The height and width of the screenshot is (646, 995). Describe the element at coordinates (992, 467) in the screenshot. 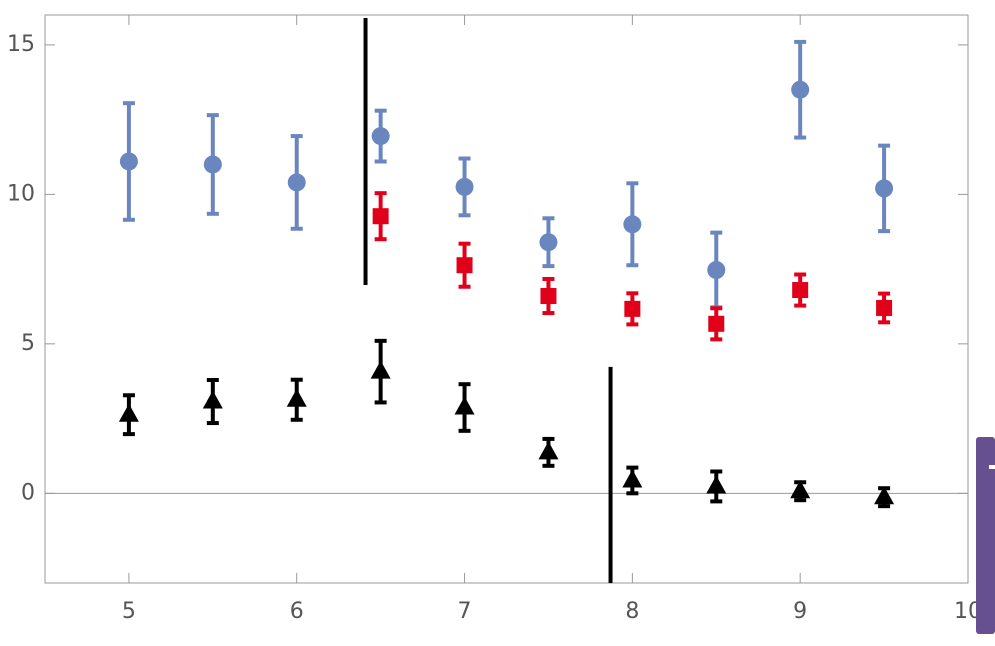

I see `side-panel-glyph` at that location.